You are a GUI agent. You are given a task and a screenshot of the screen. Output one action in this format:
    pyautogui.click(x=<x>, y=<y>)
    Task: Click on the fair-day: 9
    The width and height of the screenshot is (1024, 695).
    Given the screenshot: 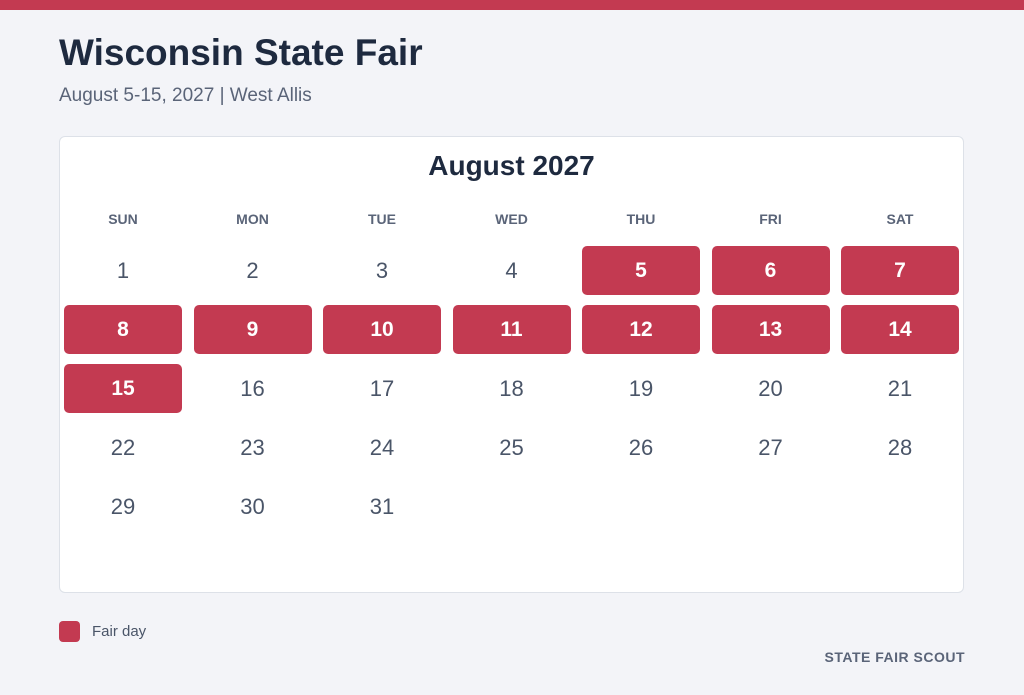 What is the action you would take?
    pyautogui.click(x=252, y=329)
    